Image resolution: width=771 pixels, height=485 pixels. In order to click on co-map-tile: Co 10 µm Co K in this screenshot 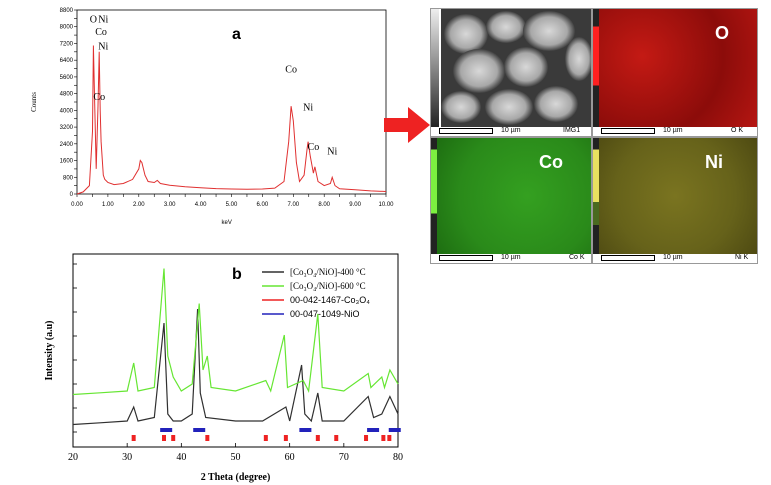, I will do `click(511, 200)`.